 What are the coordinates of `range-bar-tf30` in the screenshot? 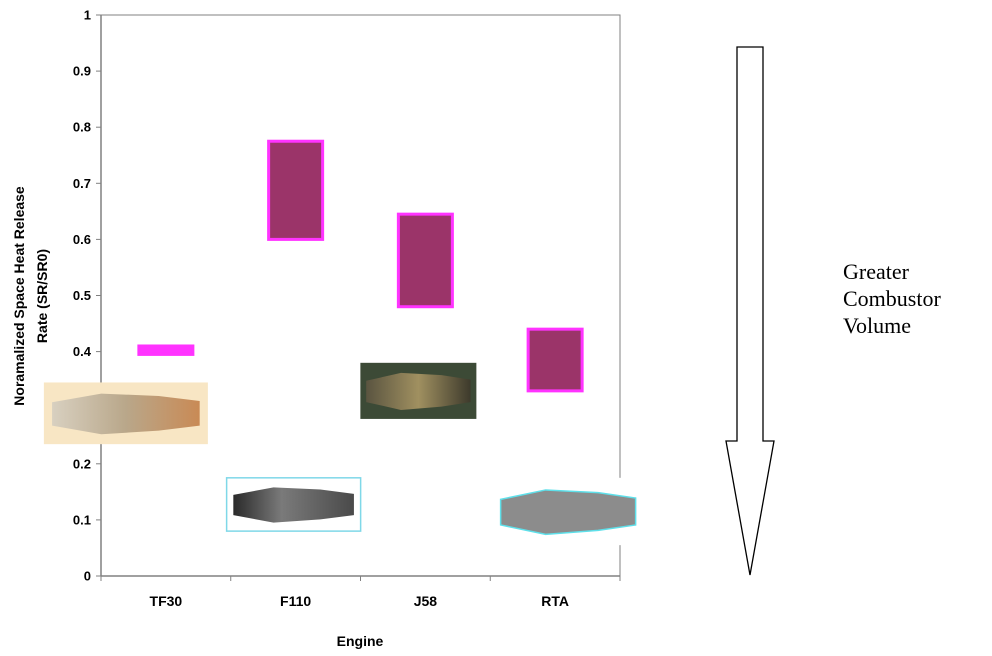 It's located at (166, 350).